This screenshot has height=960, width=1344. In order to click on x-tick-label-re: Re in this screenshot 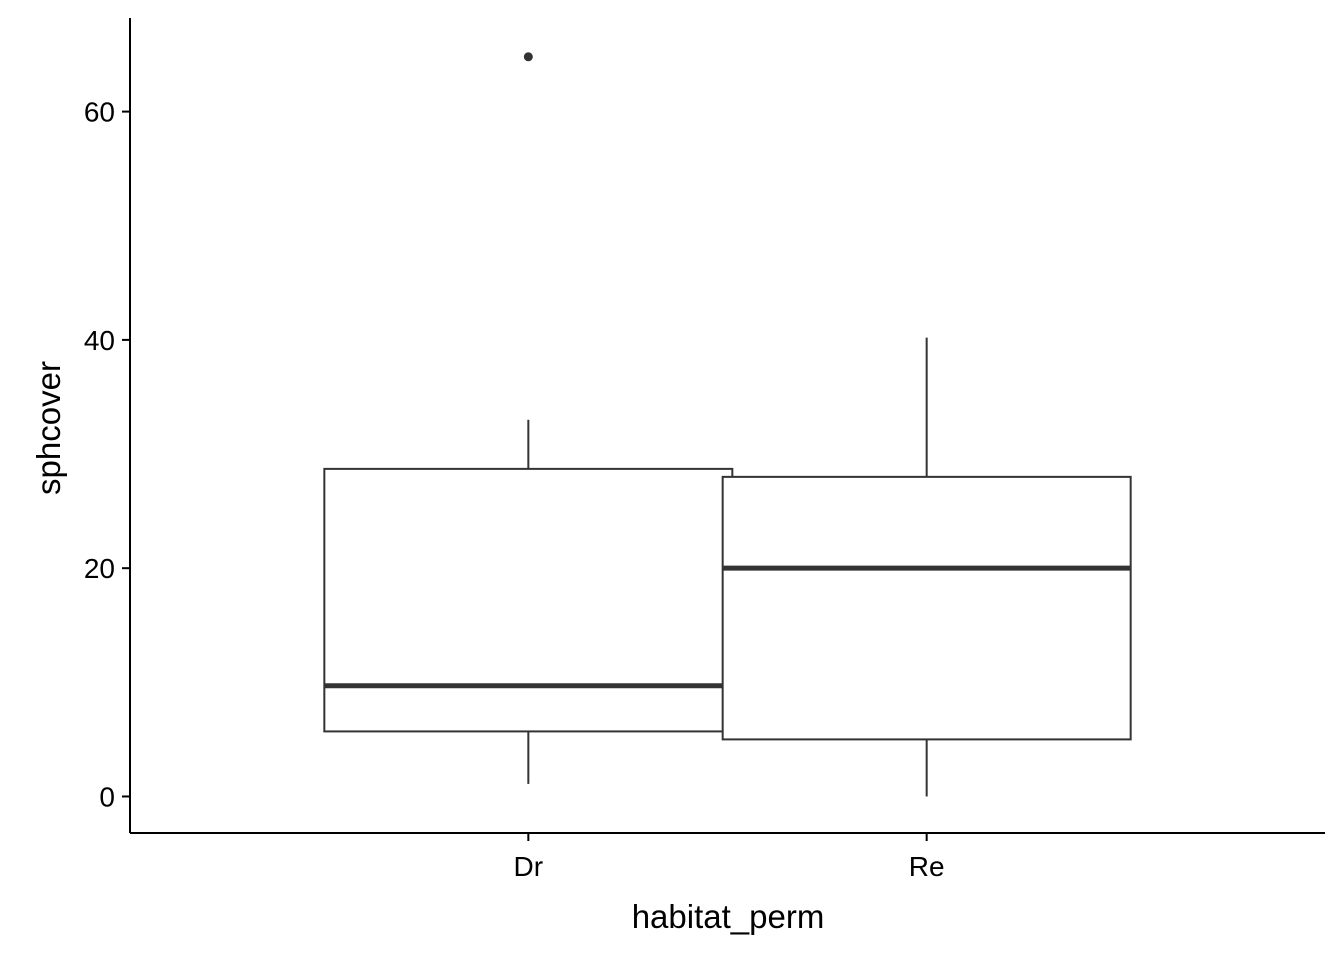, I will do `click(927, 866)`.